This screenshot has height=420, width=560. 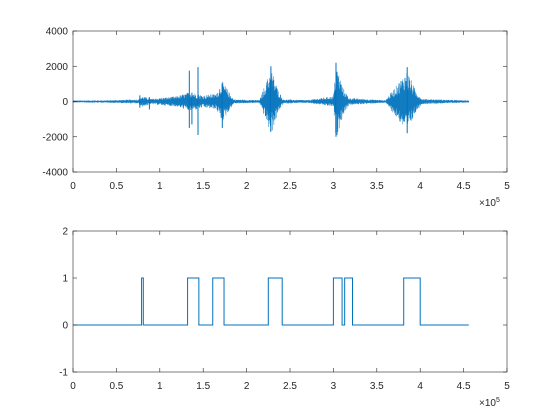 What do you see at coordinates (55, 173) in the screenshot?
I see `y-tick-label: -4000` at bounding box center [55, 173].